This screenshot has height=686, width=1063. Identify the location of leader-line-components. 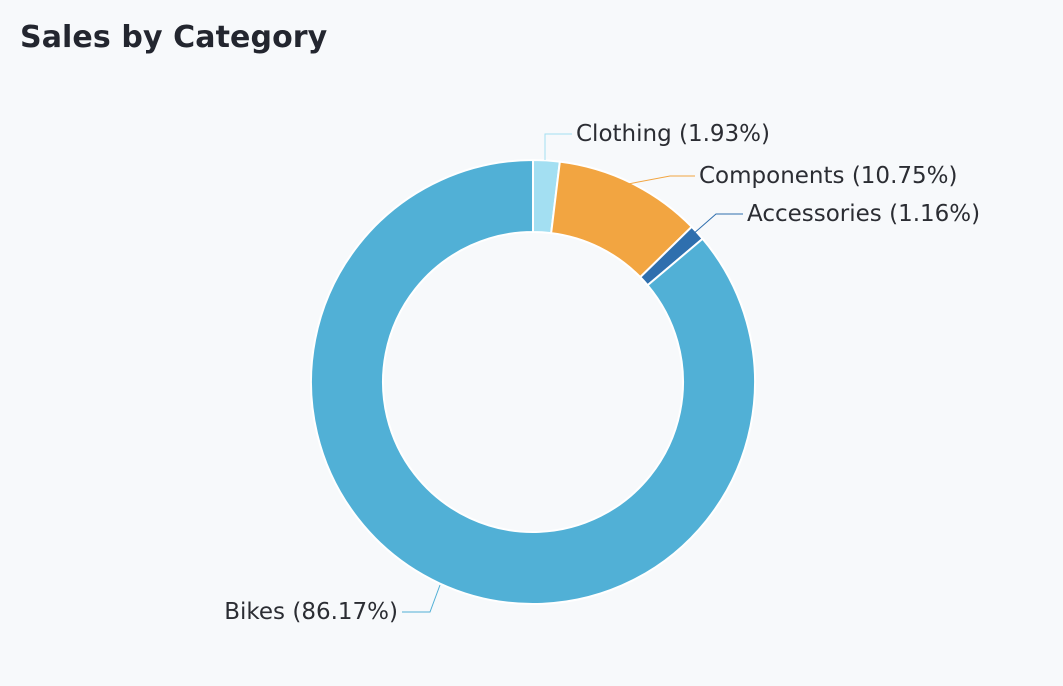
(661, 180).